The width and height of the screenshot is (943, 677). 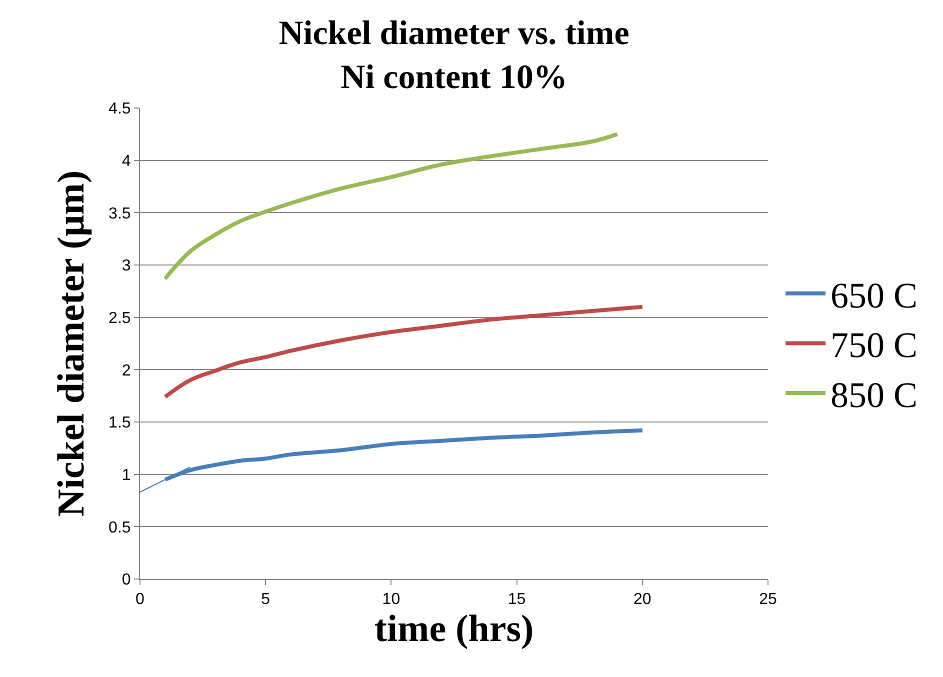 What do you see at coordinates (454, 629) in the screenshot?
I see `x-axis-title: time (hrs)` at bounding box center [454, 629].